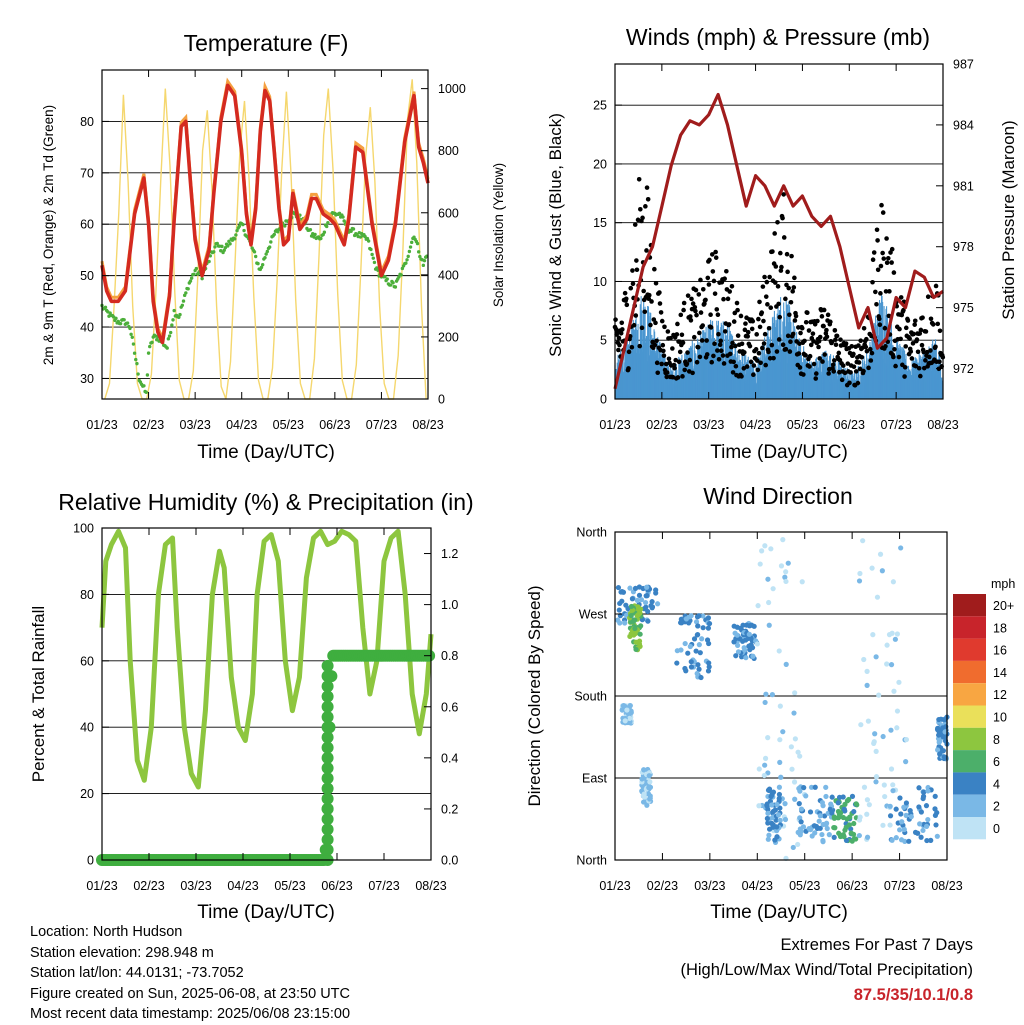 This screenshot has width=1024, height=1025. What do you see at coordinates (448, 151) in the screenshot?
I see `y-tick-label-right: 800` at bounding box center [448, 151].